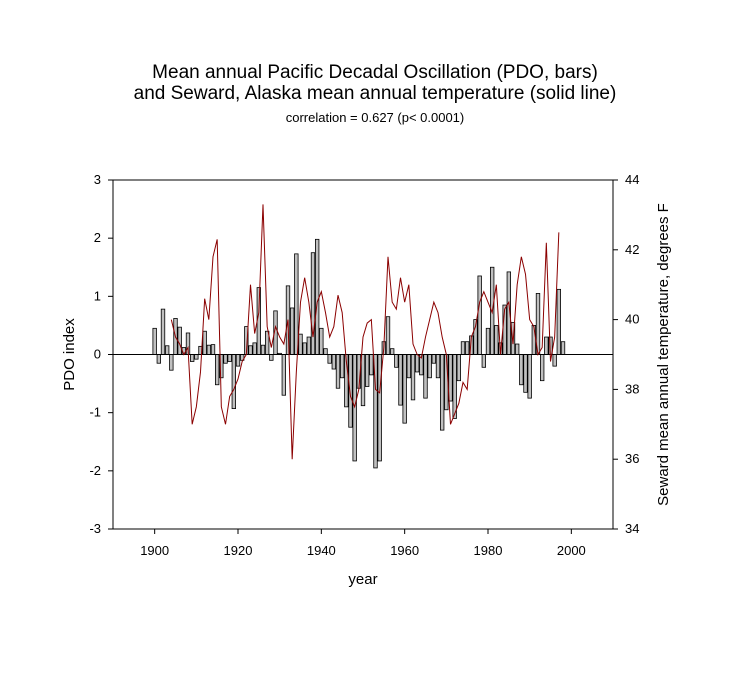  Describe the element at coordinates (375, 117) in the screenshot. I see `chart-subtitle: correlation = 0.627 (p< 0.0001)` at that location.